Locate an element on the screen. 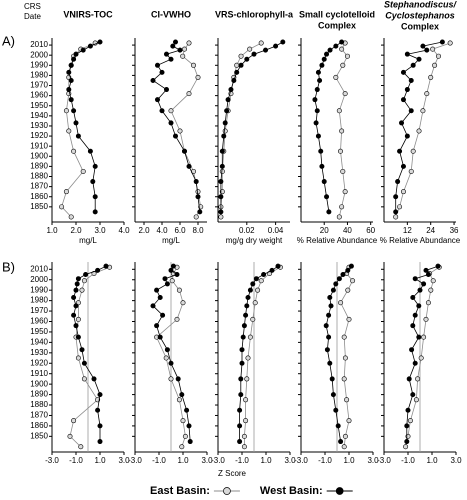  y-tick-label: 2000 is located at coordinates (39, 279).